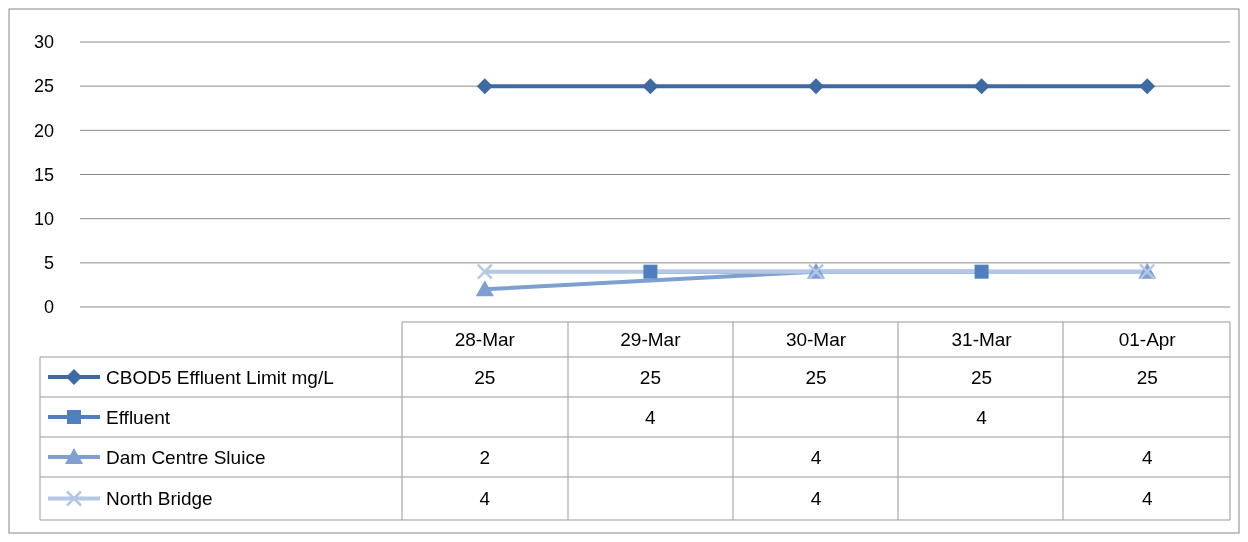 This screenshot has width=1248, height=542. Describe the element at coordinates (43, 86) in the screenshot. I see `y-tick-label: 25` at that location.